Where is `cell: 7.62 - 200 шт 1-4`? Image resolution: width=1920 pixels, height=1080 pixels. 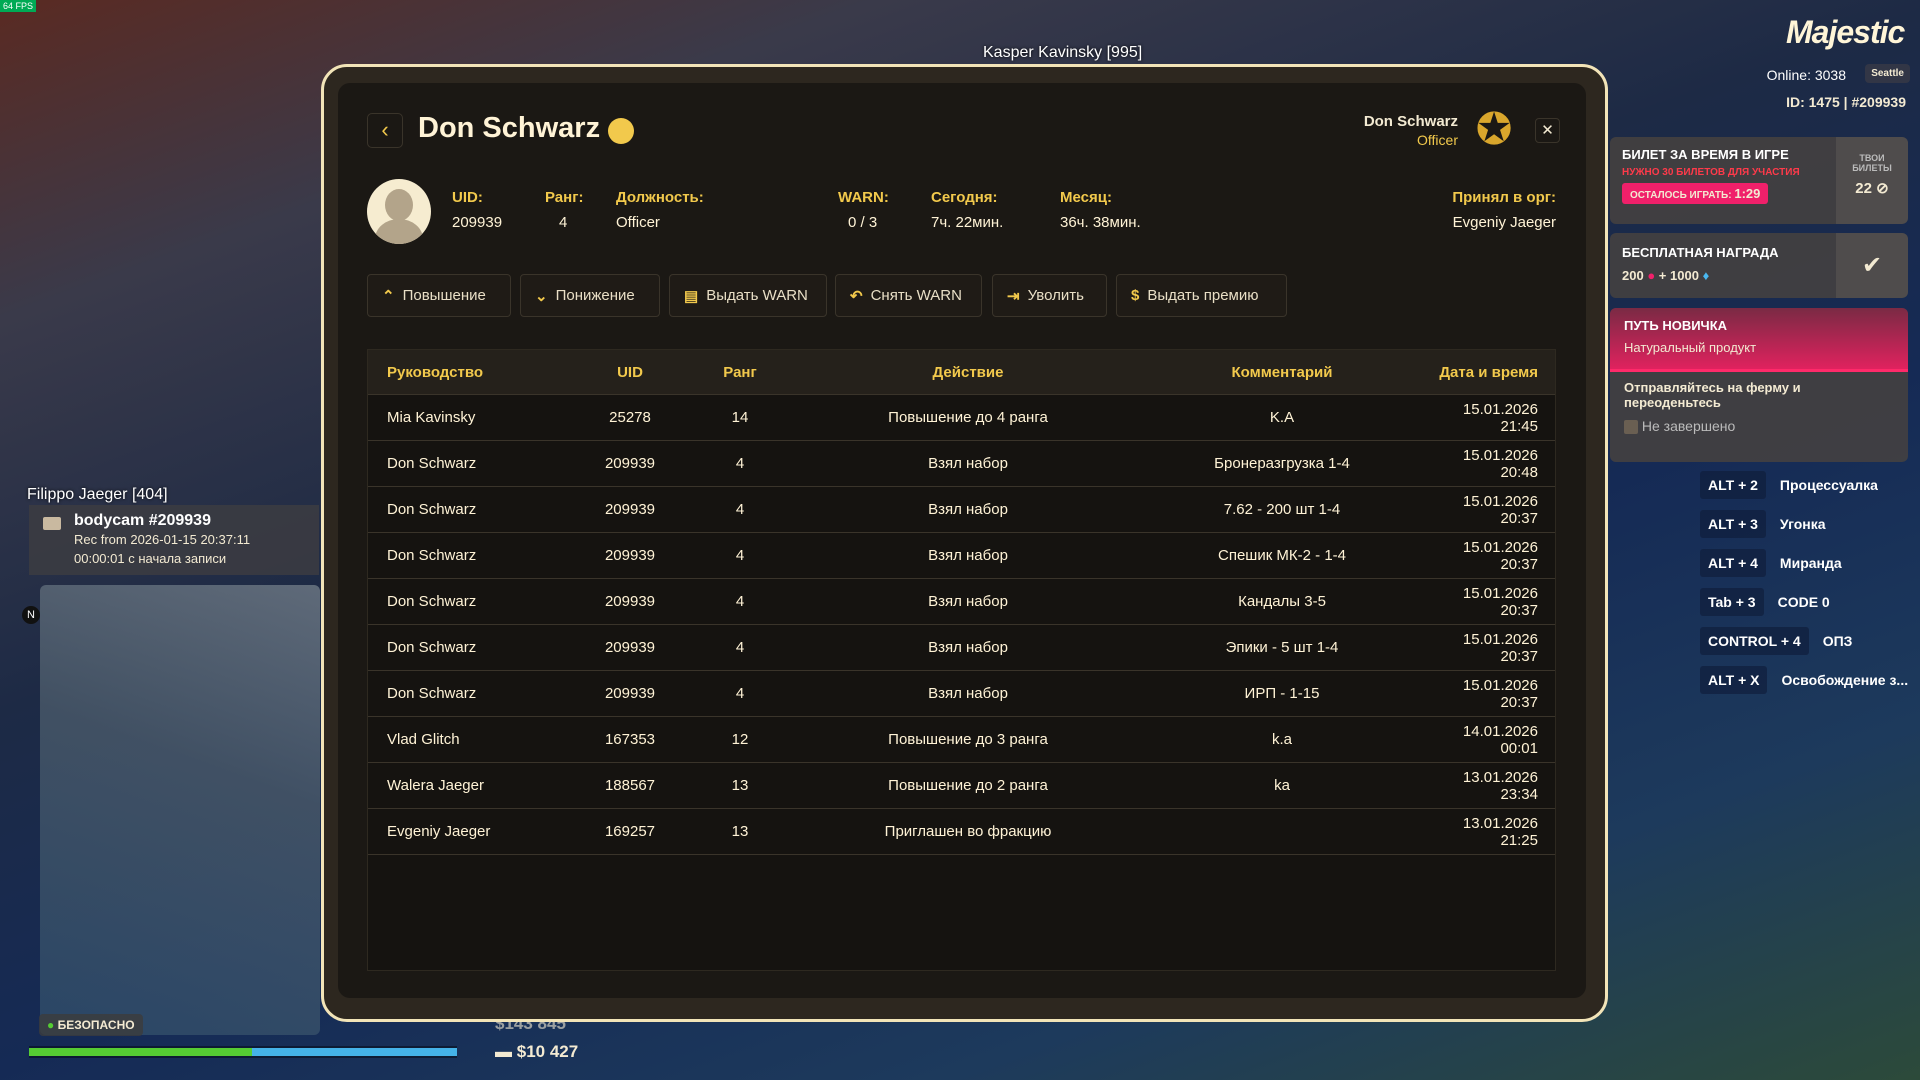 cell: 7.62 - 200 шт 1-4 is located at coordinates (1282, 509).